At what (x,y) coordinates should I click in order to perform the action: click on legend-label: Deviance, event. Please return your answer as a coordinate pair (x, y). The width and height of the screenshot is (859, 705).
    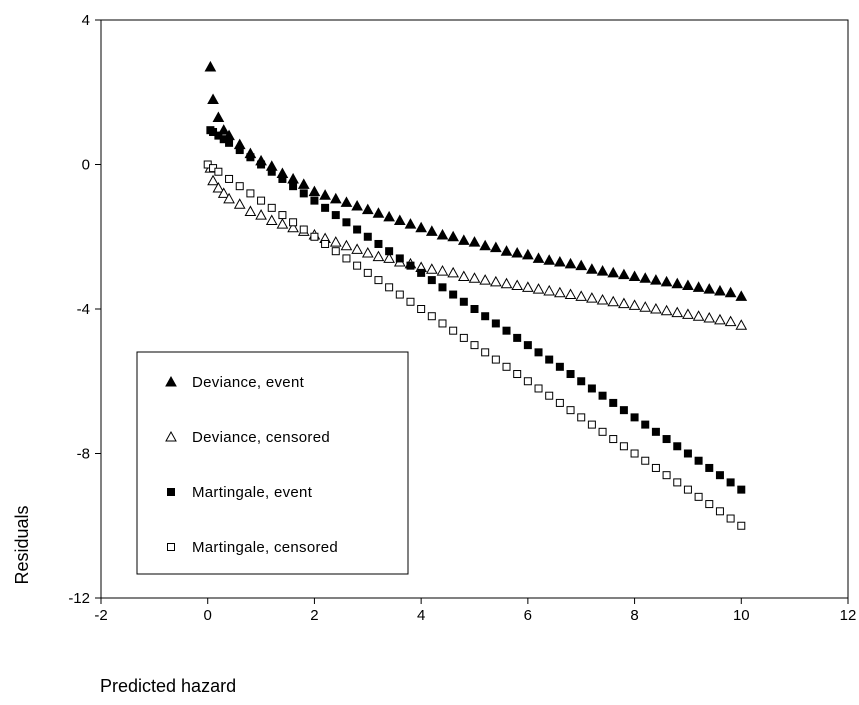
    Looking at the image, I should click on (248, 382).